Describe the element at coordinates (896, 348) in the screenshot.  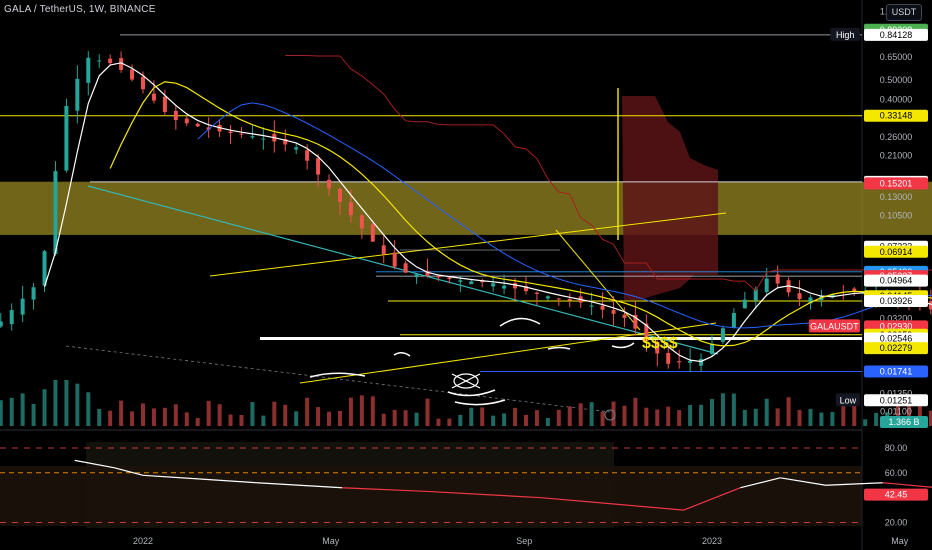
I see `price-tag-label: 0.02279` at that location.